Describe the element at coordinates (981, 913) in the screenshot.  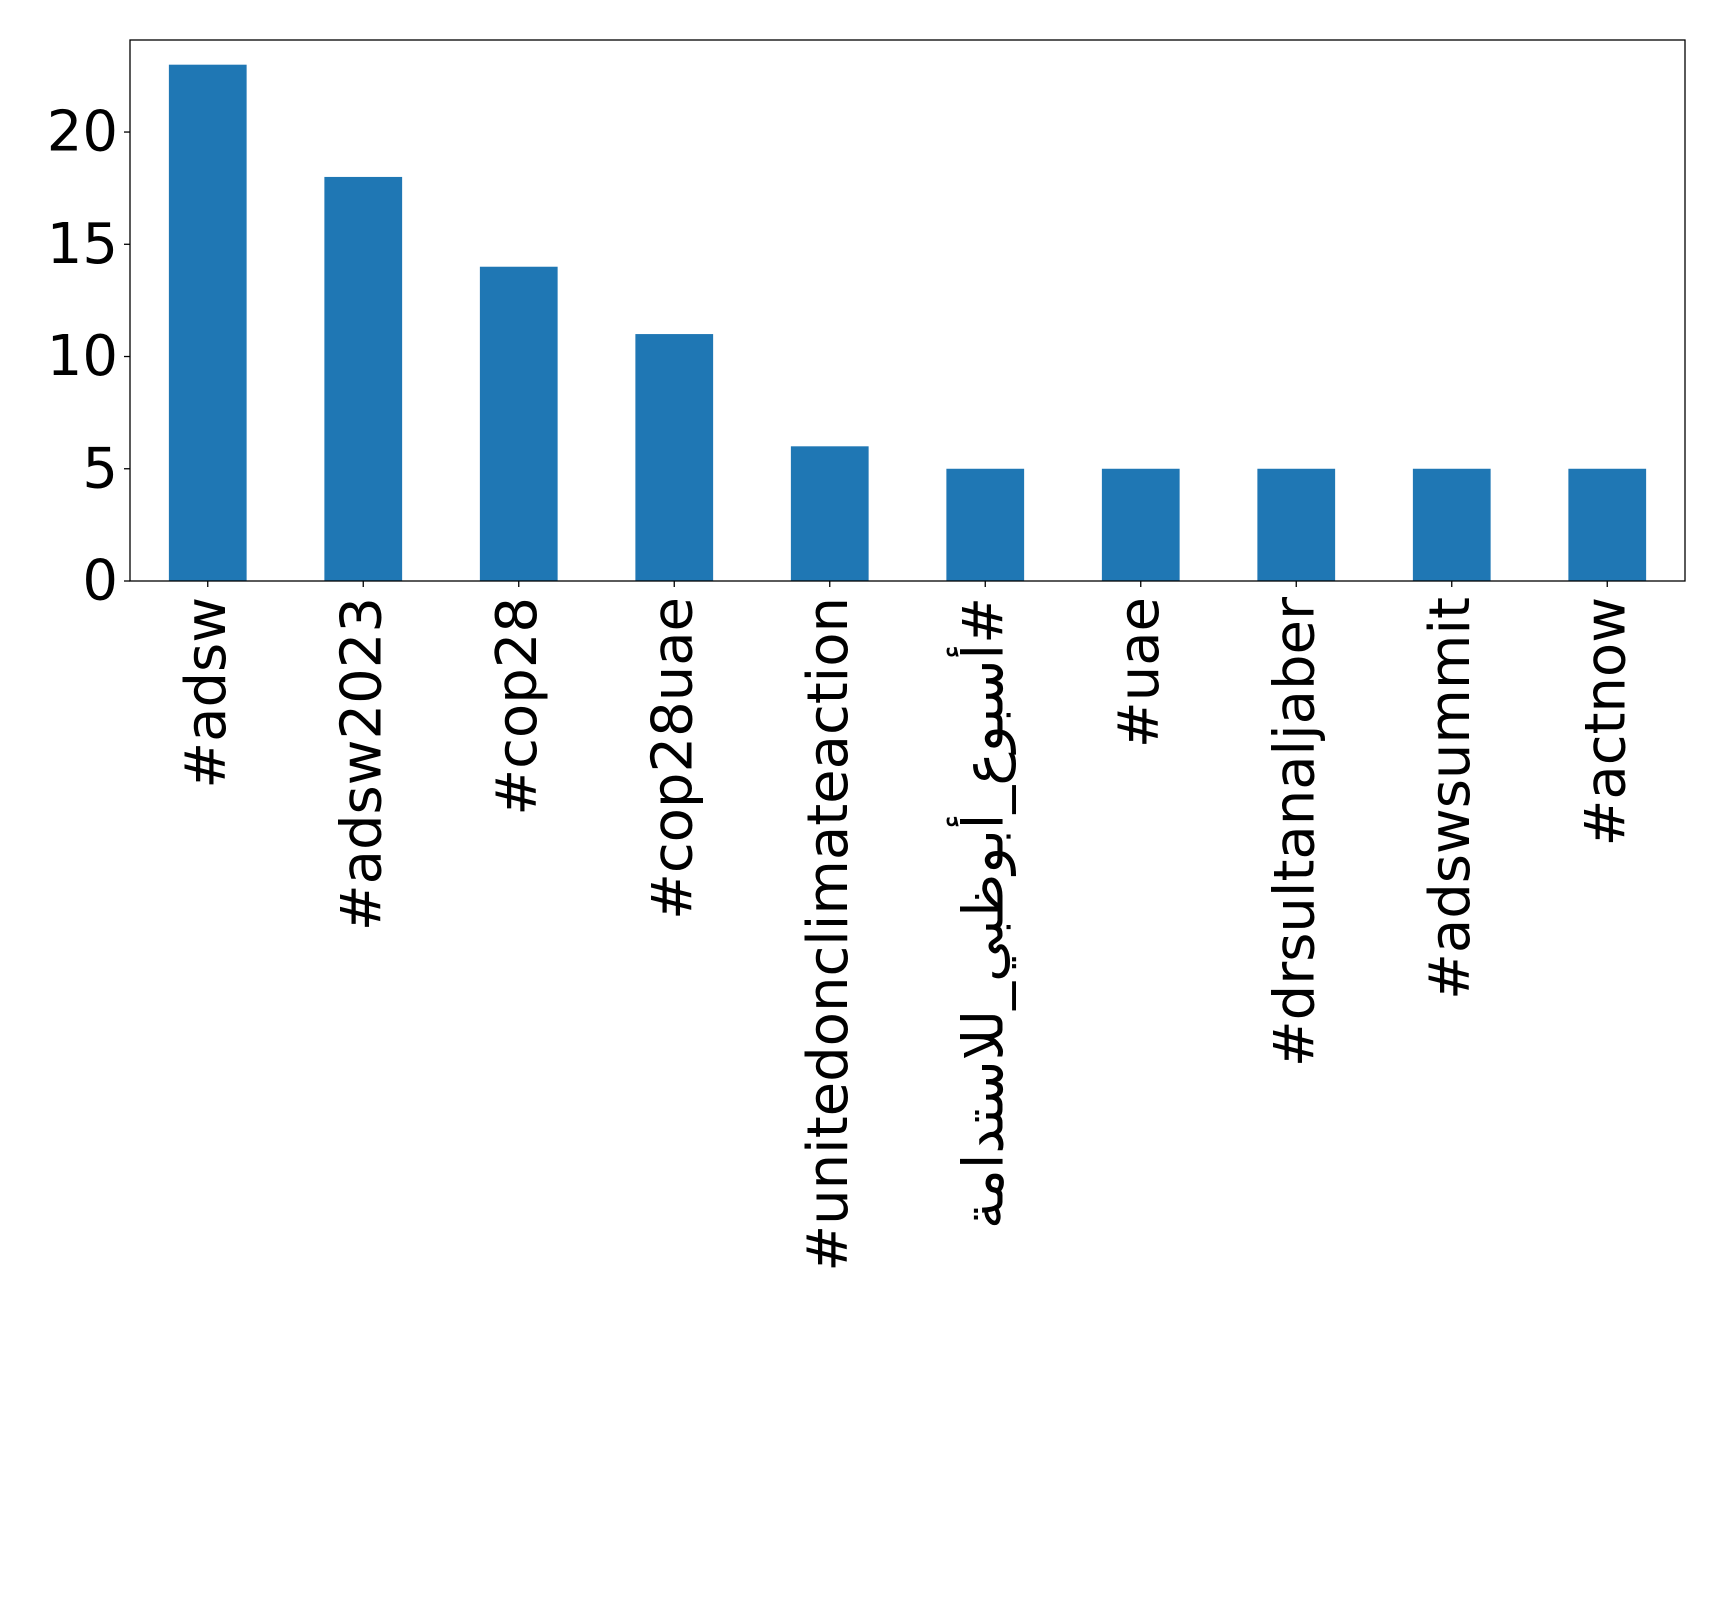
I see `x-tick-label: #أسبوع_أبوظبي_للاستدامة` at that location.